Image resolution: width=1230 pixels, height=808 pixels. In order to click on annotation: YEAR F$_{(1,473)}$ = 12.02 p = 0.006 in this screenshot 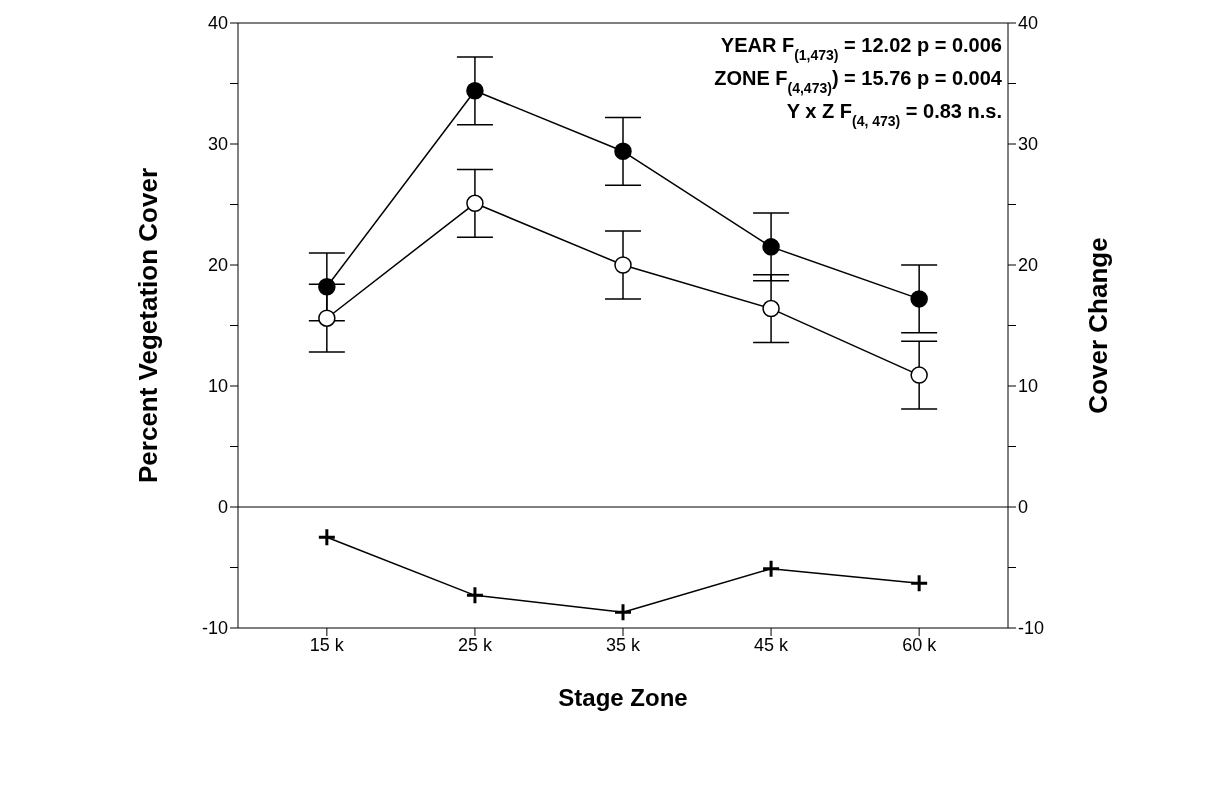, I will do `click(861, 48)`.